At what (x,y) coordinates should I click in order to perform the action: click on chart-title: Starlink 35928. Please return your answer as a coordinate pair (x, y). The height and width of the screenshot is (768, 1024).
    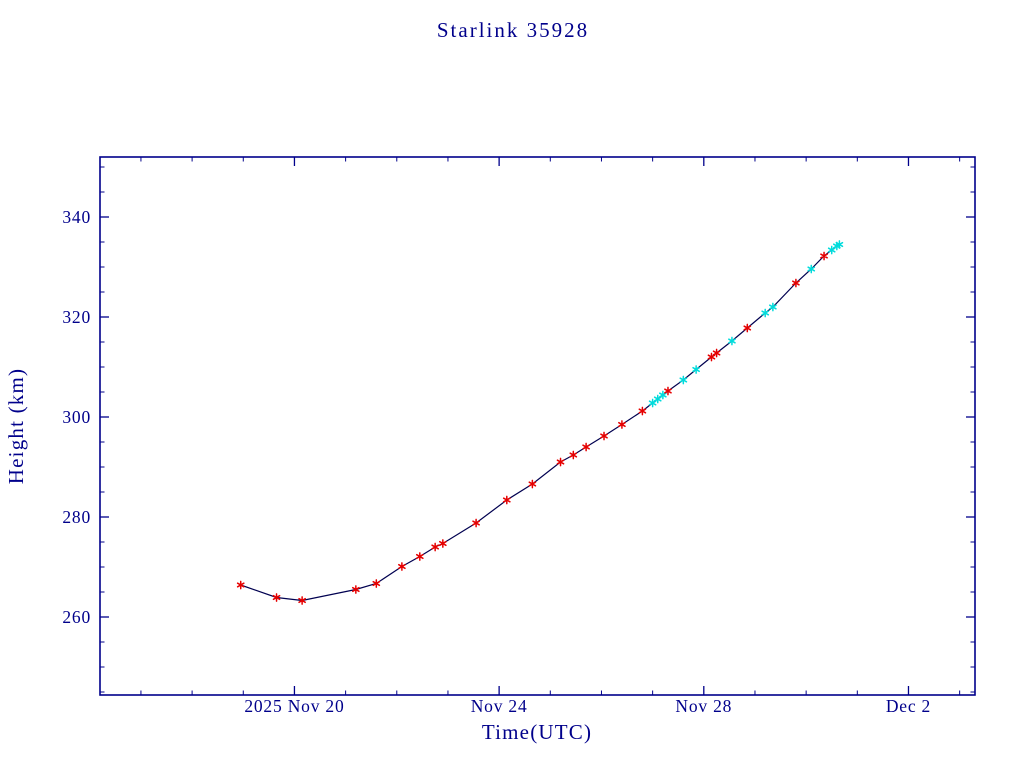
    Looking at the image, I should click on (513, 30).